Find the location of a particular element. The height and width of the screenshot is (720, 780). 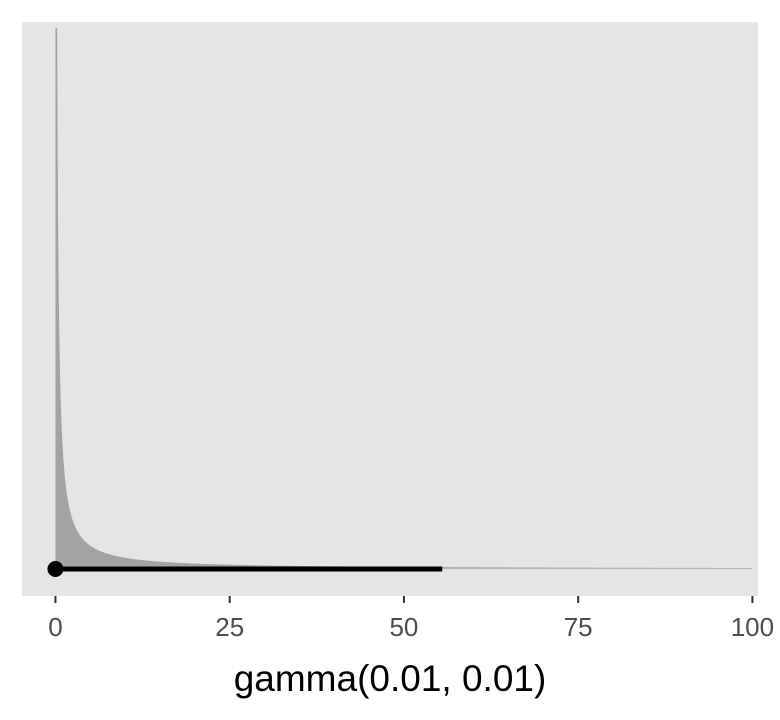

x-axis-title: gamma(0.01, 0.01) is located at coordinates (390, 678).